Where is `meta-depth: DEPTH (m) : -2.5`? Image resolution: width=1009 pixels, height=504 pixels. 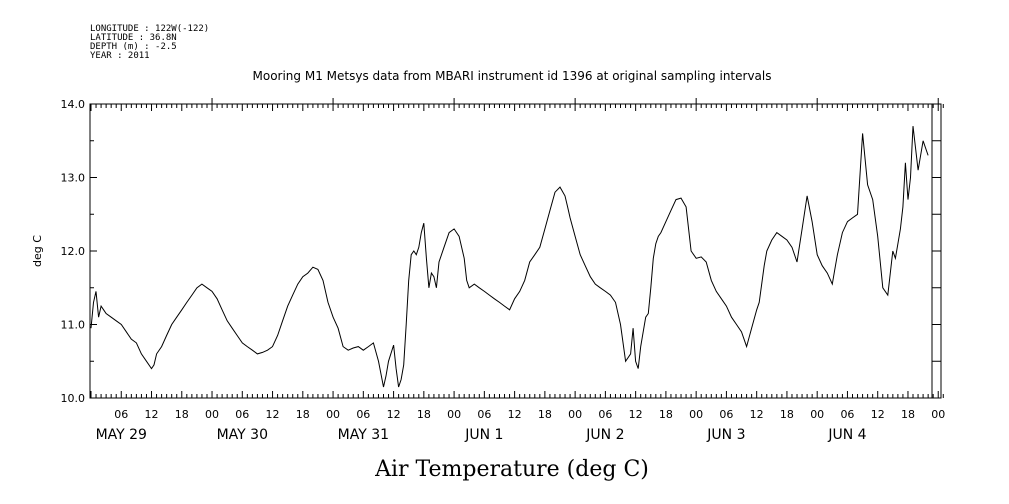 meta-depth: DEPTH (m) : -2.5 is located at coordinates (133, 47).